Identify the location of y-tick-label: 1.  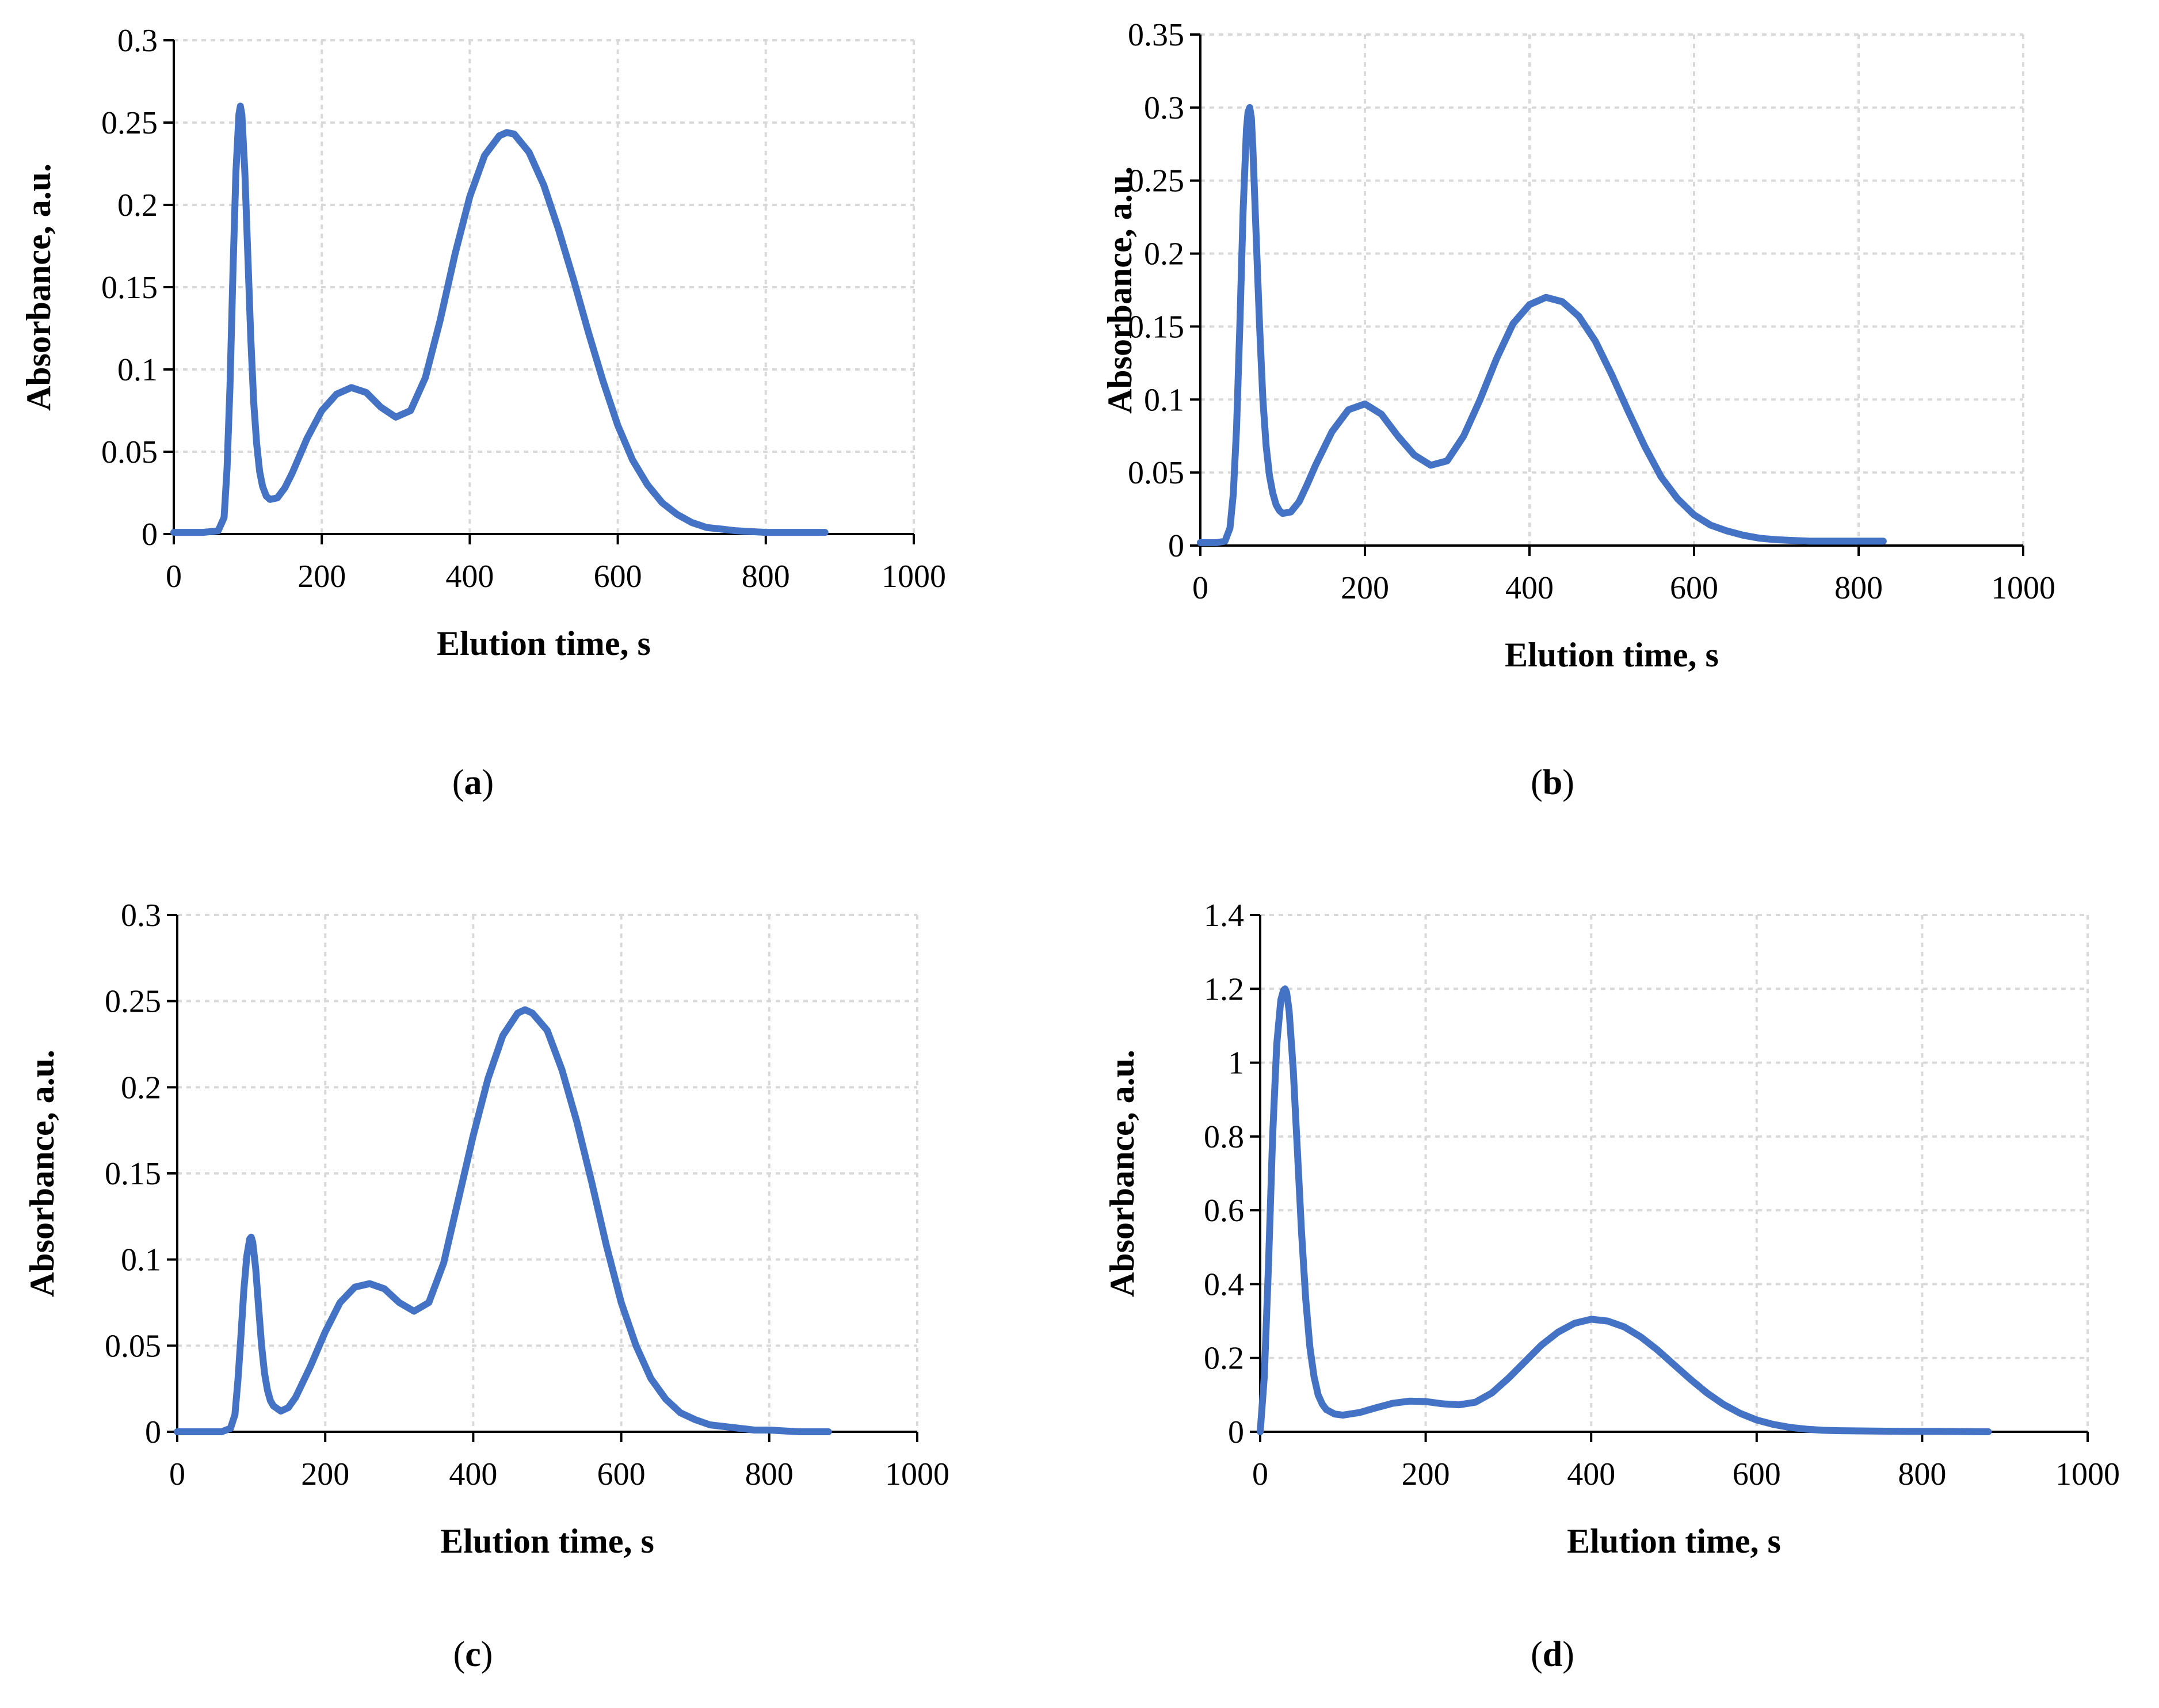
(1236, 1063).